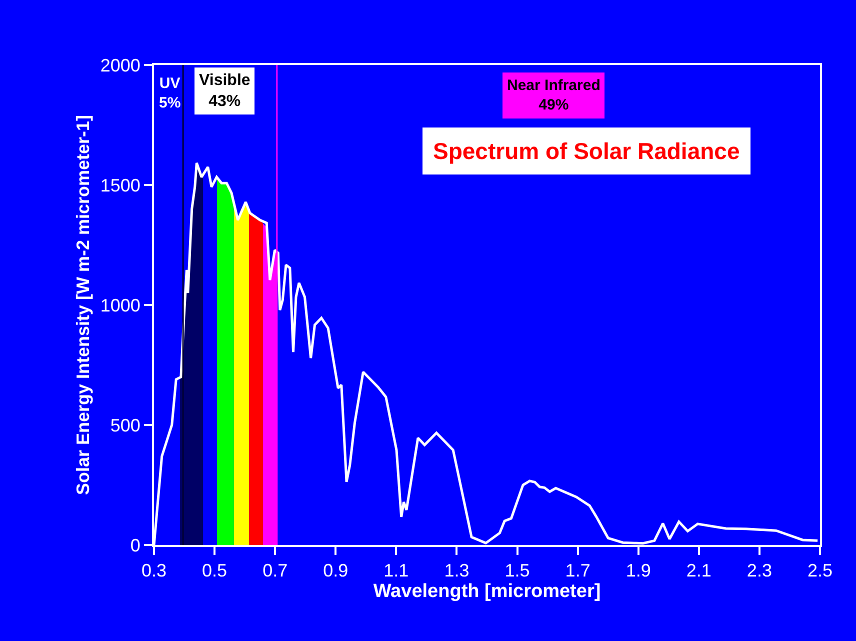  Describe the element at coordinates (759, 570) in the screenshot. I see `x-tick-label: 2.3` at that location.